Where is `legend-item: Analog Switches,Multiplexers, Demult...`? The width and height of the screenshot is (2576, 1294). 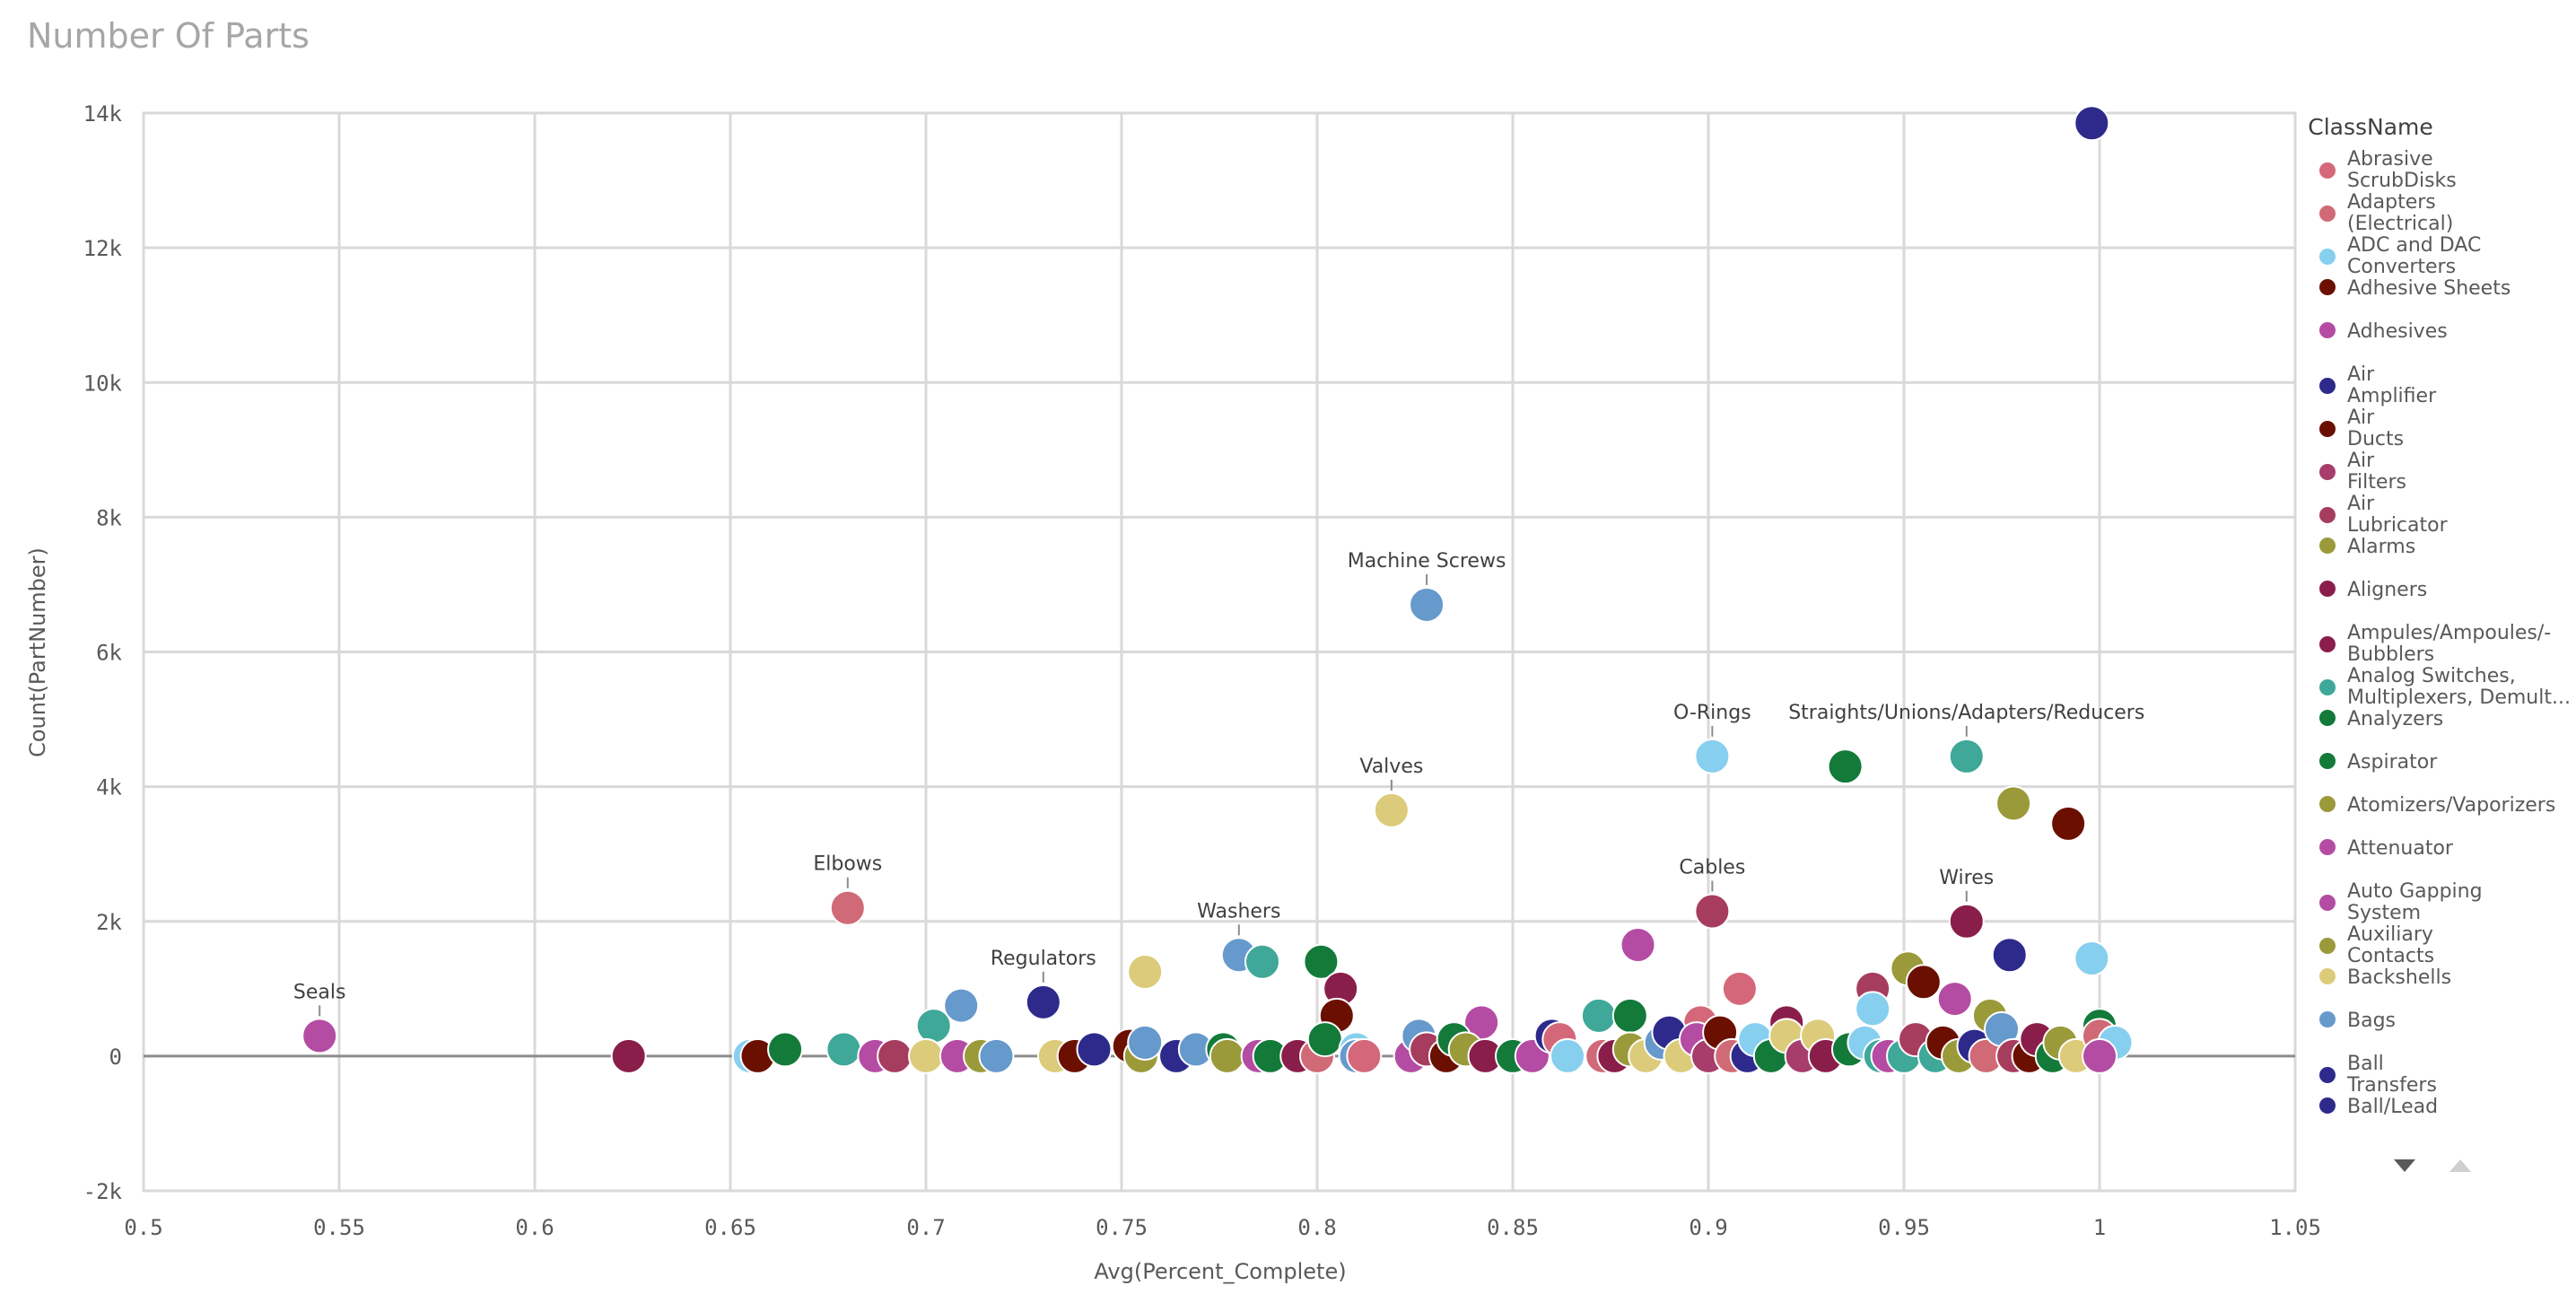
legend-item: Analog Switches,Multiplexers, Demult... is located at coordinates (2445, 687).